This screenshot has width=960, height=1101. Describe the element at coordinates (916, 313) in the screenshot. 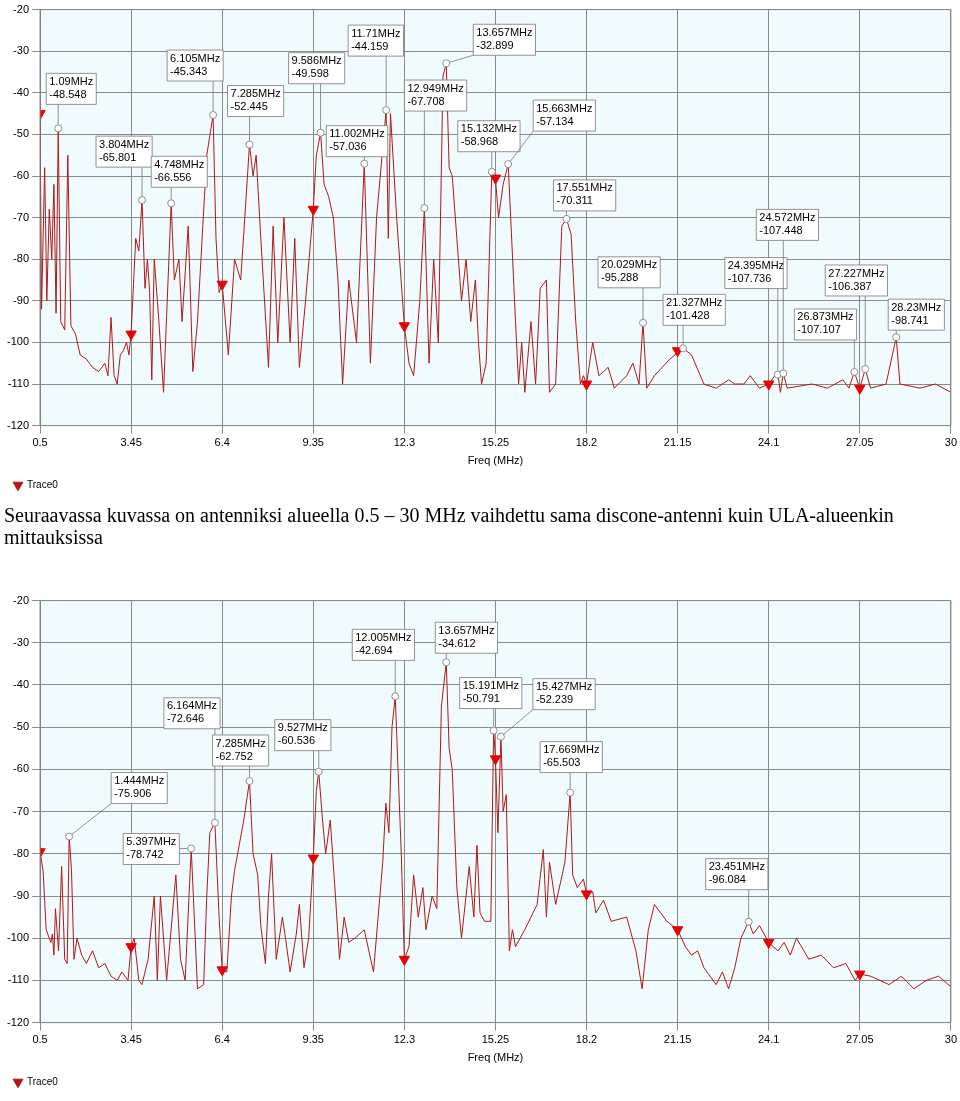

I see `annotation: 28.23MHz -98.741` at that location.